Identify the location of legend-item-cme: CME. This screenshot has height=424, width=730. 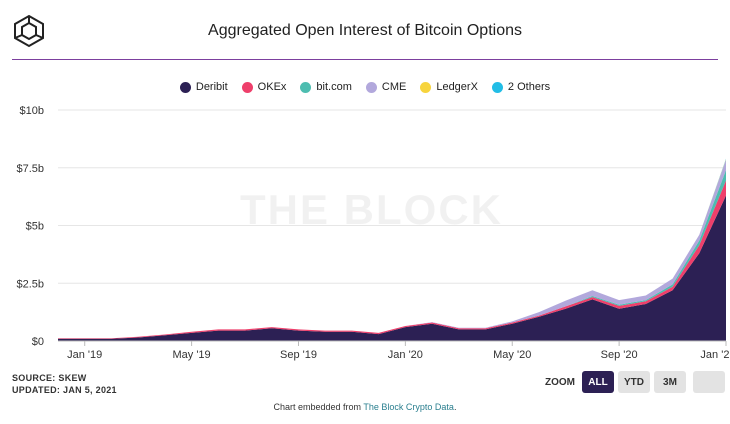
(386, 87).